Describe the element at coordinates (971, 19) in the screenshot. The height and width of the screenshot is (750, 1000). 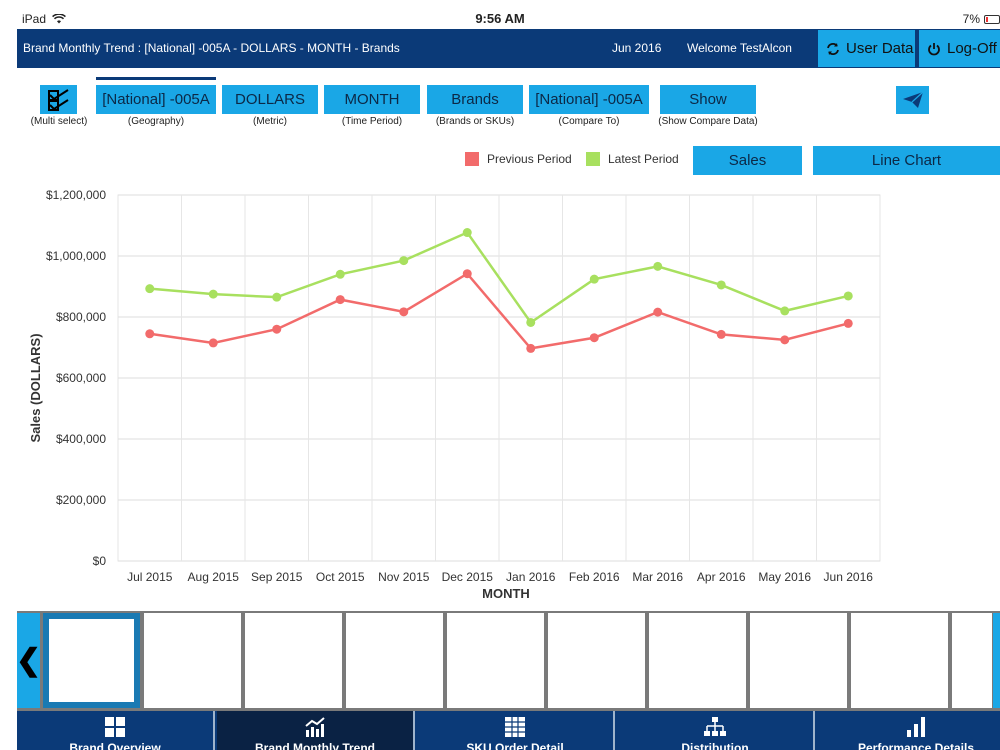
I see `battery-percent: 7%` at that location.